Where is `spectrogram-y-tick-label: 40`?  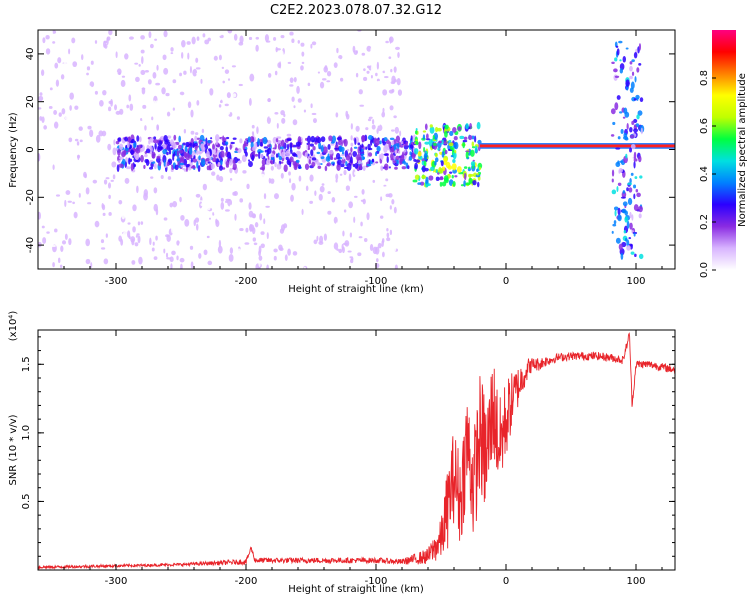 spectrogram-y-tick-label: 40 is located at coordinates (30, 54).